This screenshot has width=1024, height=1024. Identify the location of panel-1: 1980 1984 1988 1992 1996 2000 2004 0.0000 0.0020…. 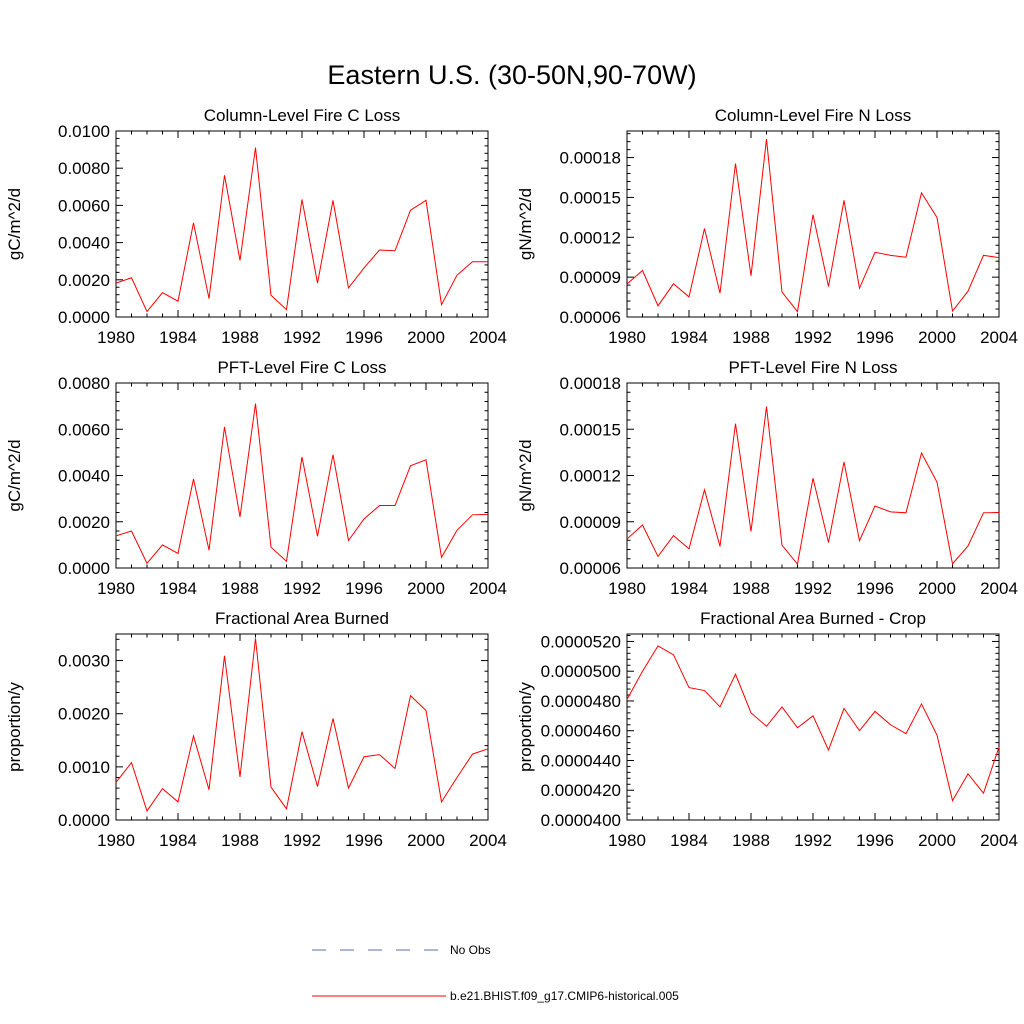
(256, 226).